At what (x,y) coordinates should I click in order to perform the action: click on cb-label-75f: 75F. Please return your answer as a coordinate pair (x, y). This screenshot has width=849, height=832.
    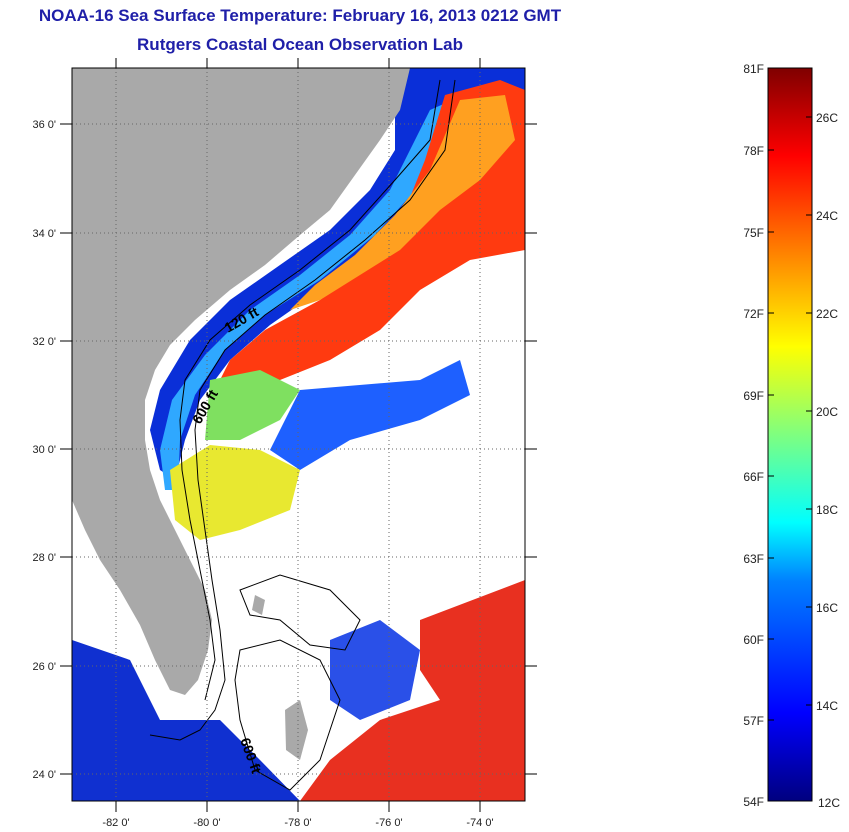
    Looking at the image, I should click on (753, 233).